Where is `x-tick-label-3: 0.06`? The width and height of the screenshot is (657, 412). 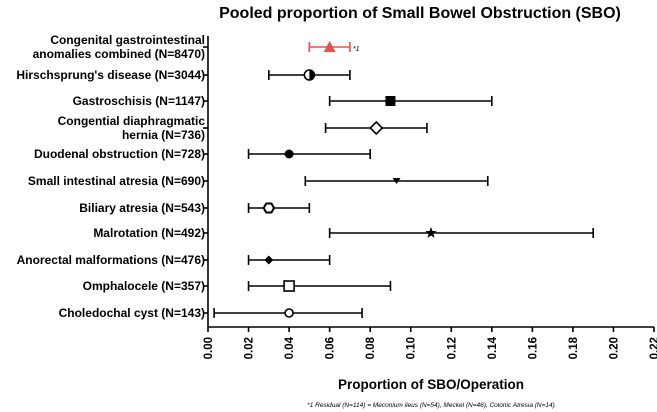
x-tick-label-3: 0.06 is located at coordinates (331, 348).